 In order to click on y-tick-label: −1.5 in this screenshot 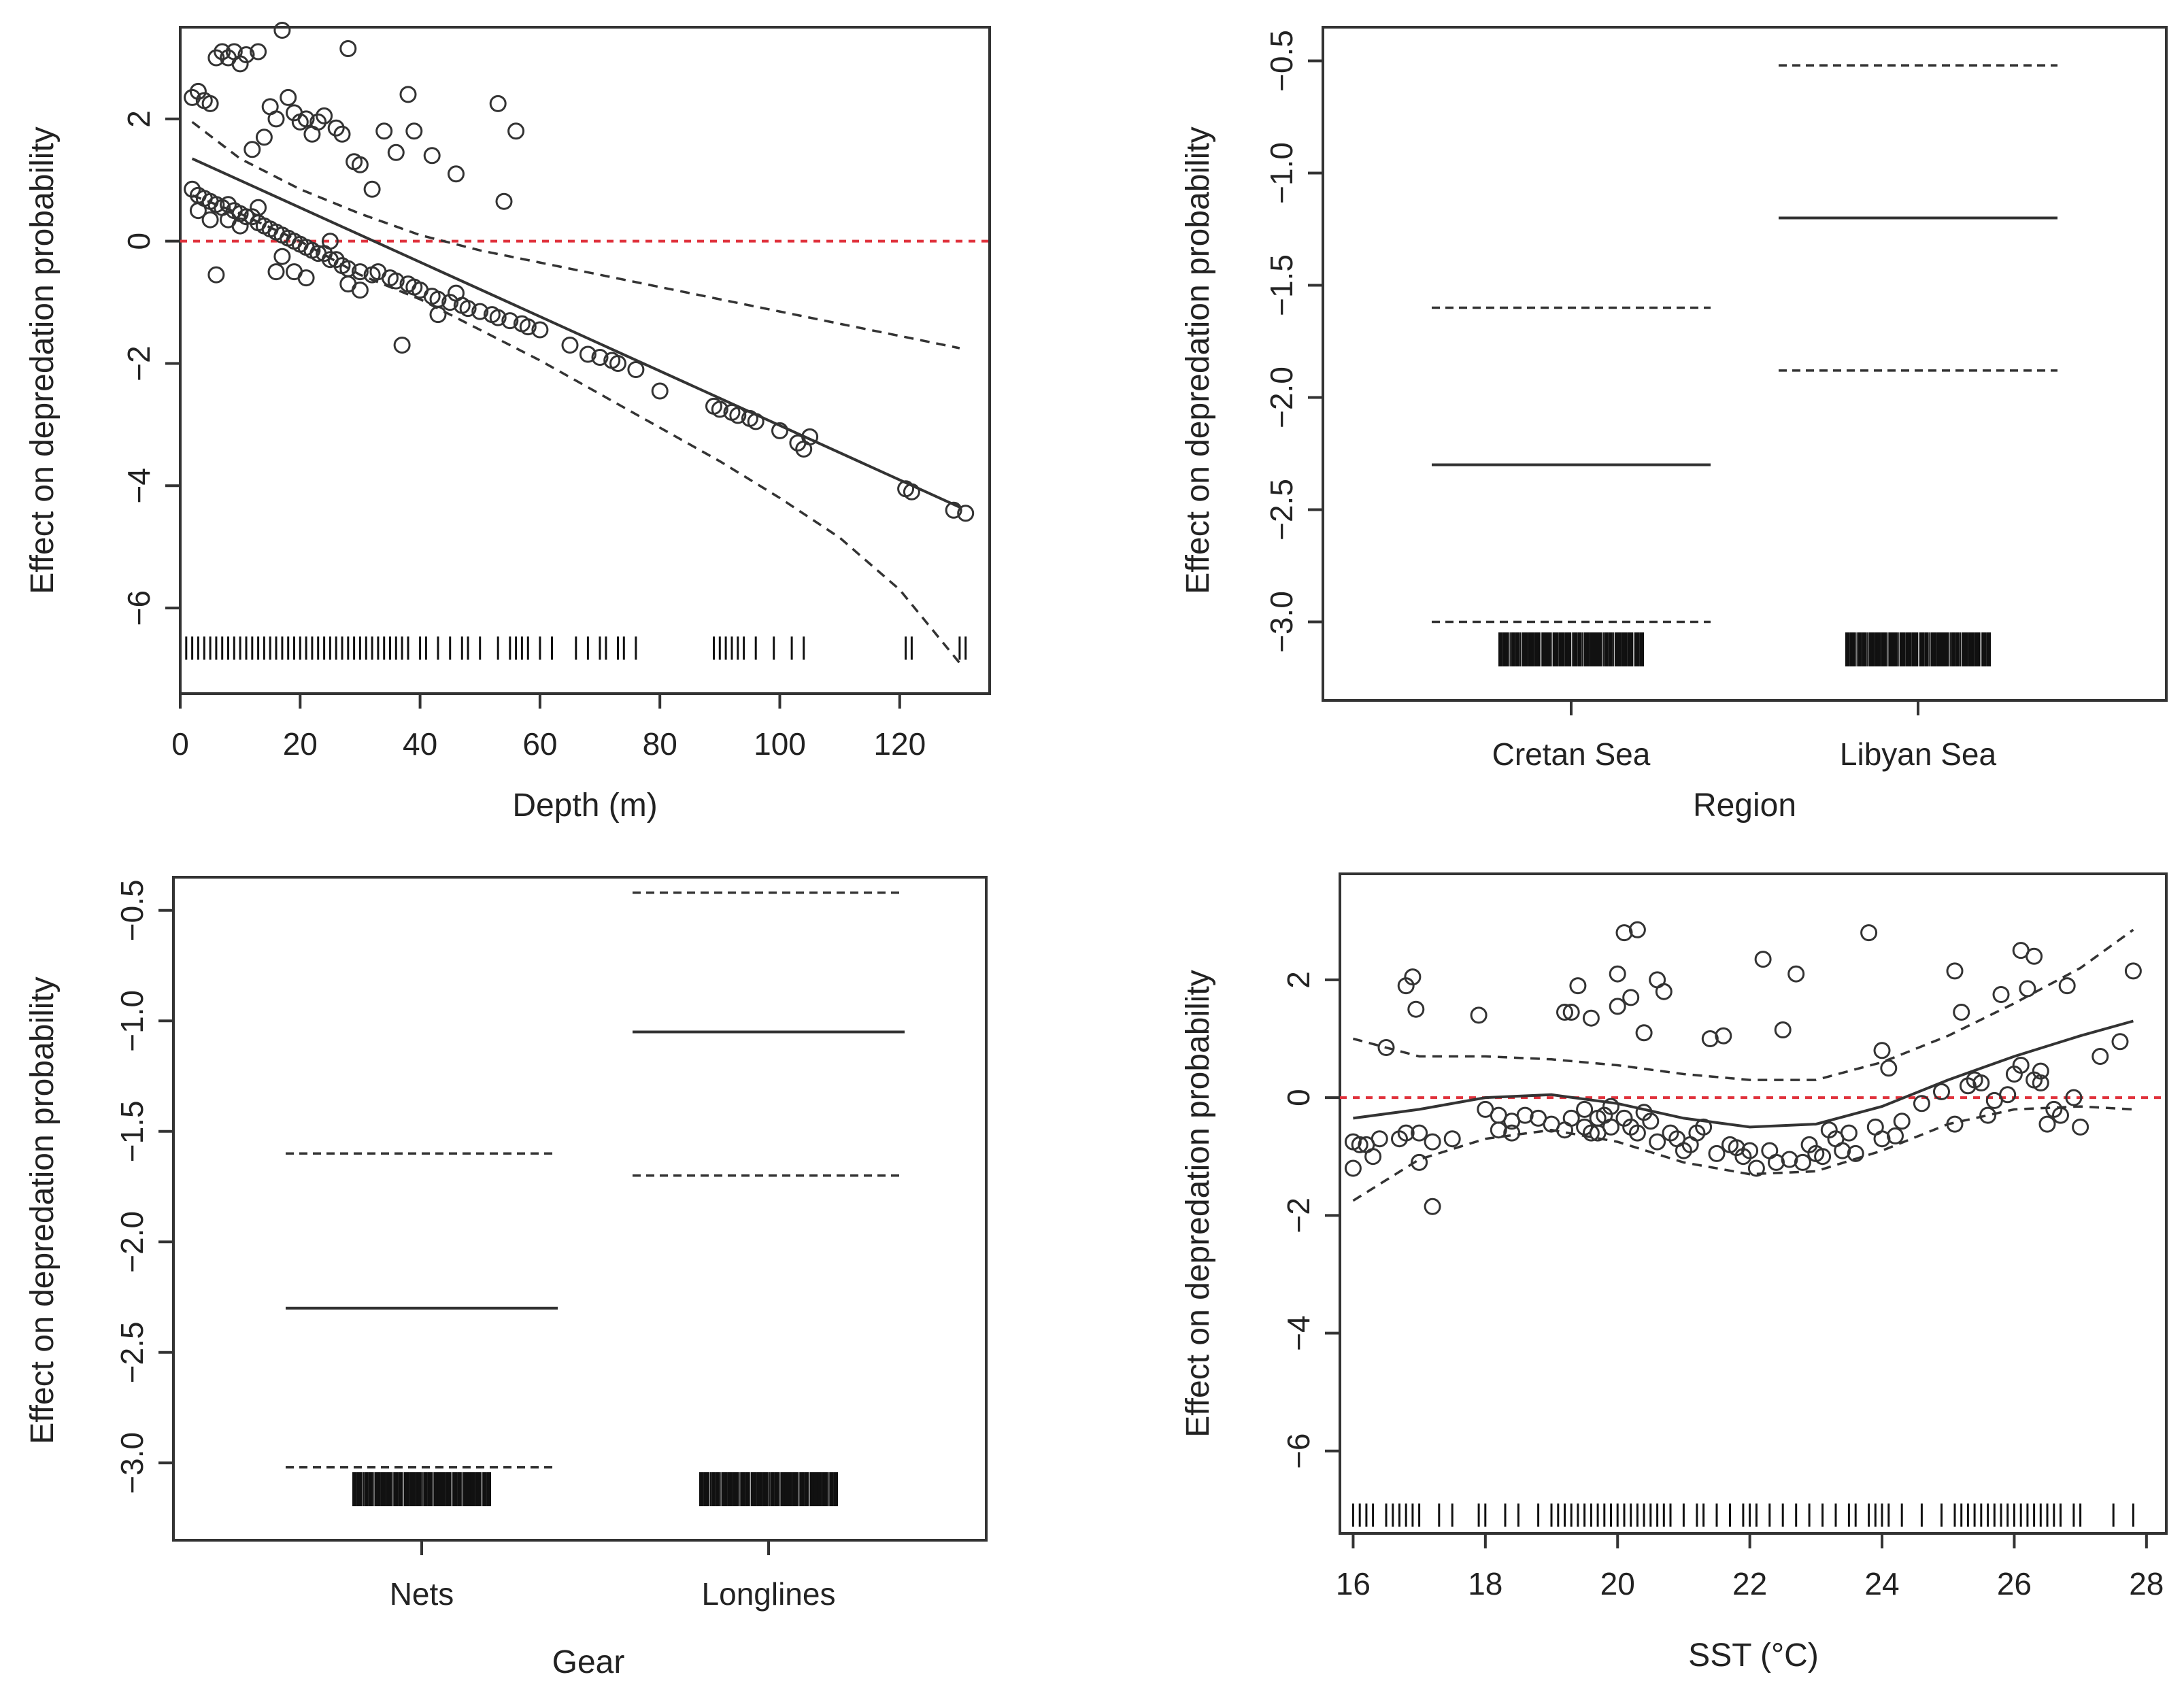, I will do `click(132, 1131)`.